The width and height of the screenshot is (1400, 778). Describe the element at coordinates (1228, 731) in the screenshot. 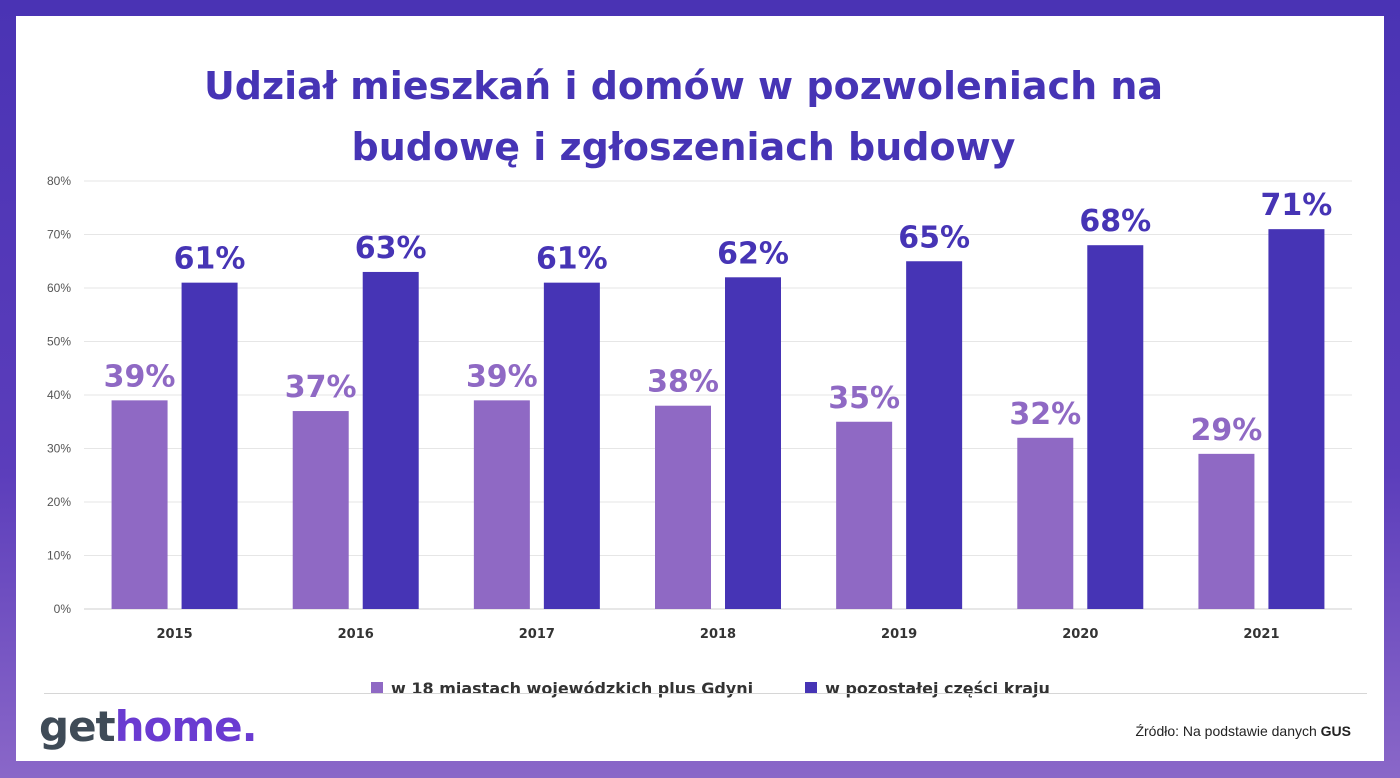

I see `source-prefix: Źródło: Na podstawie danych` at that location.